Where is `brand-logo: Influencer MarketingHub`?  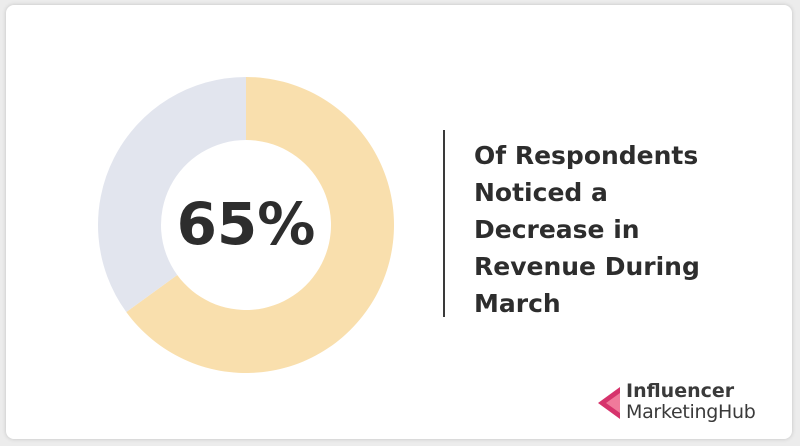
brand-logo: Influencer MarketingHub is located at coordinates (688, 405).